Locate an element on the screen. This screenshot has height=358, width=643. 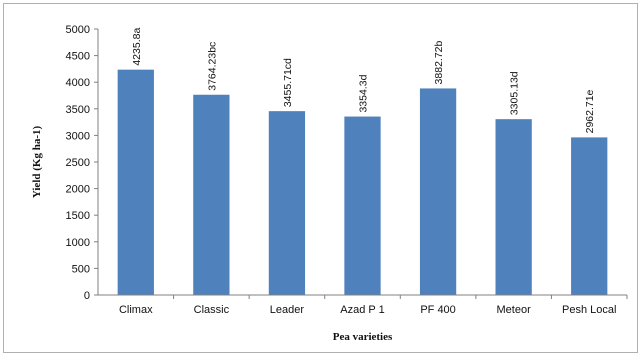
data-label: 3455.71cd is located at coordinates (288, 82).